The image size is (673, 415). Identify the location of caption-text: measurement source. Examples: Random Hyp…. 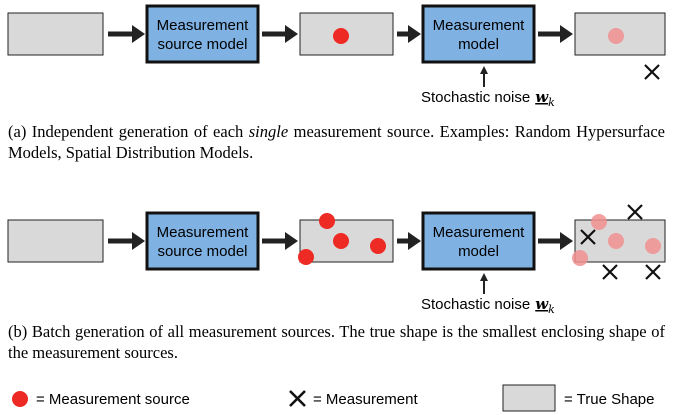
(336, 142).